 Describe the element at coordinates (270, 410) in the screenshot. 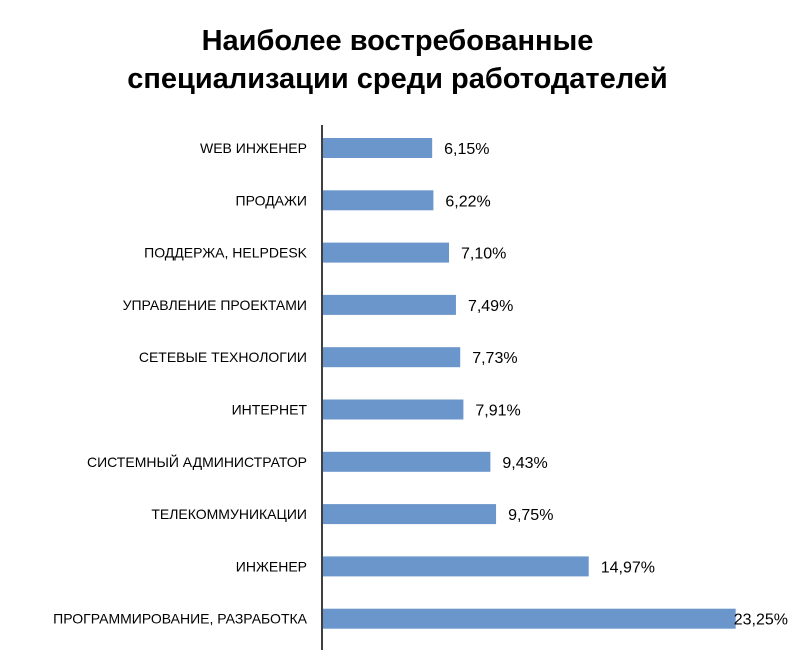

I see `category-label: ИНТЕРНЕТ` at that location.